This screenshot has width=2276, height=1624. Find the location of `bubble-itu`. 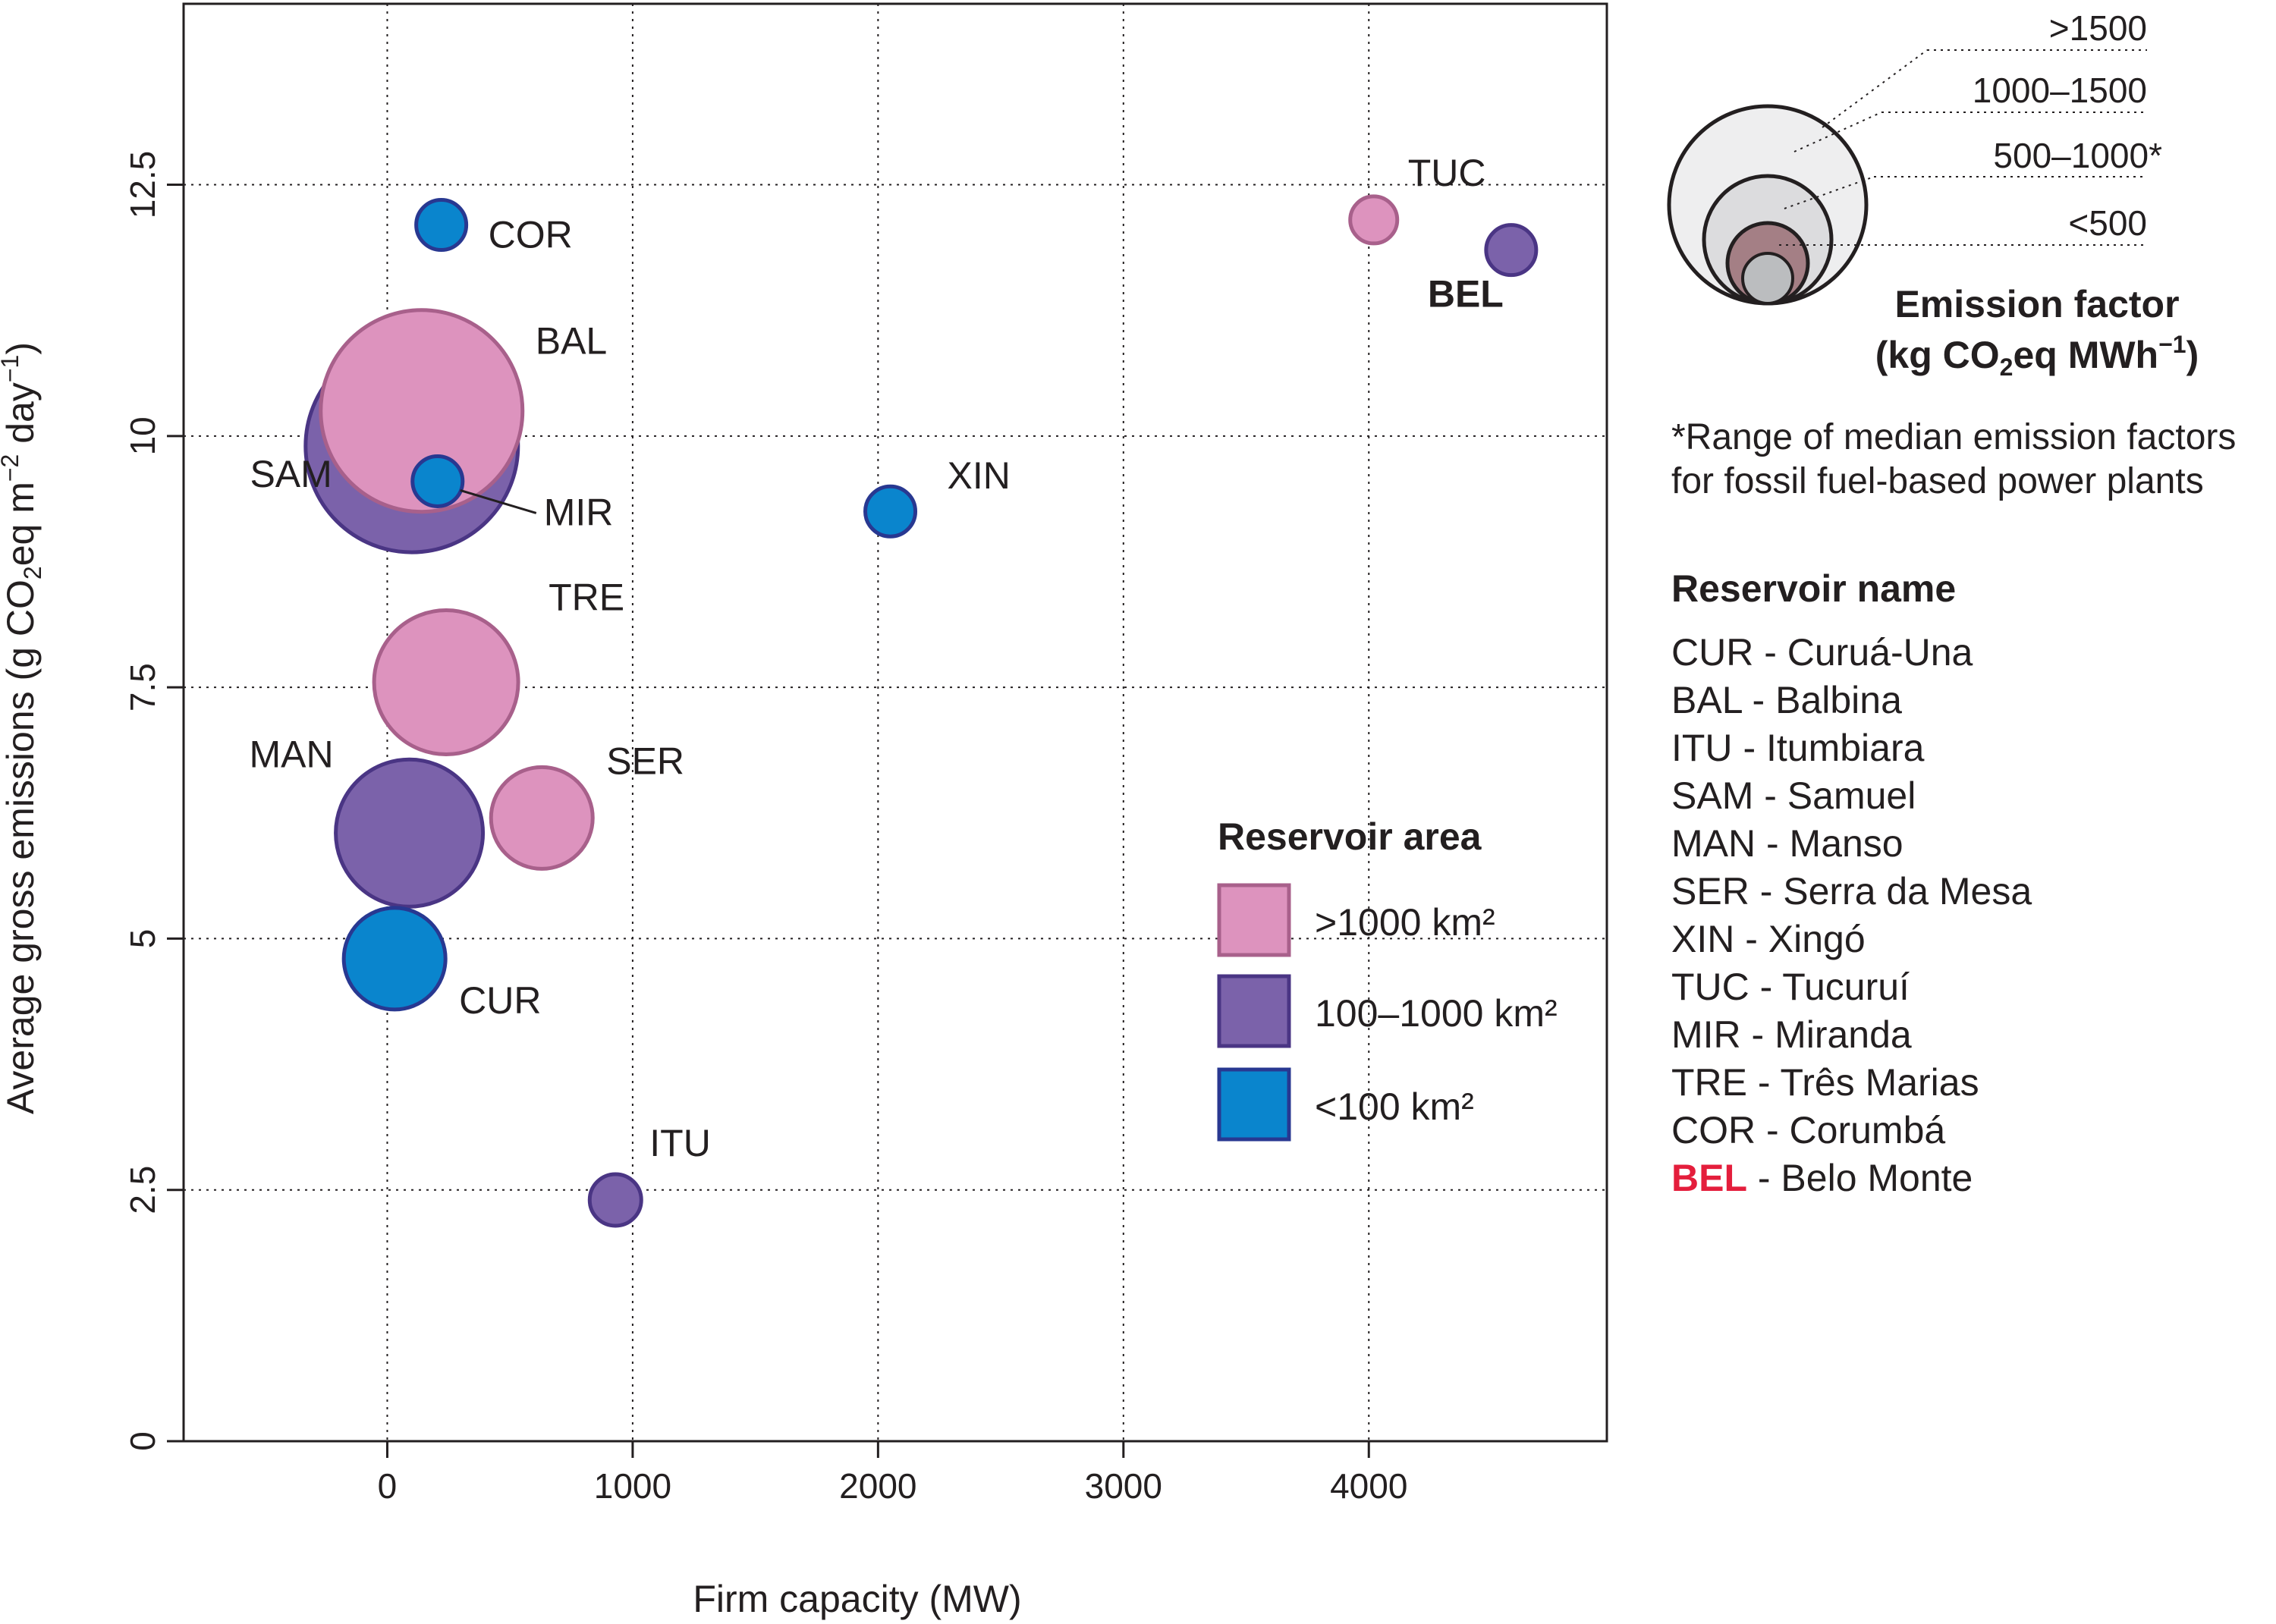

bubble-itu is located at coordinates (615, 1200).